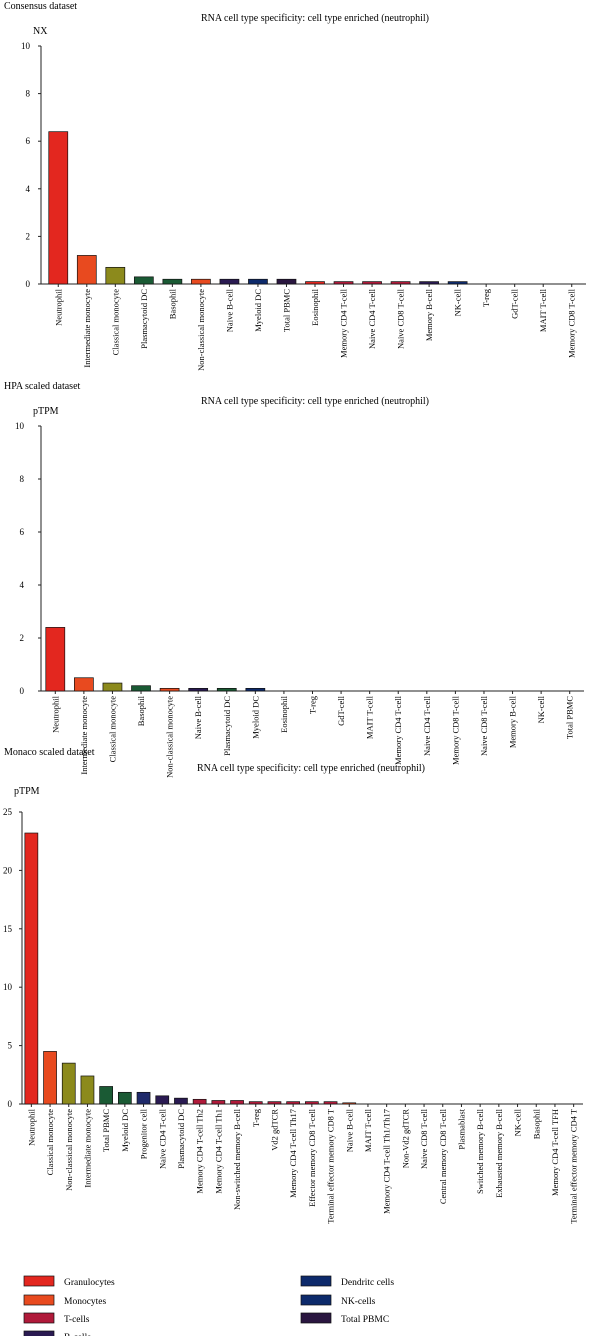  What do you see at coordinates (85, 1302) in the screenshot?
I see `legend-label: Monocytes` at bounding box center [85, 1302].